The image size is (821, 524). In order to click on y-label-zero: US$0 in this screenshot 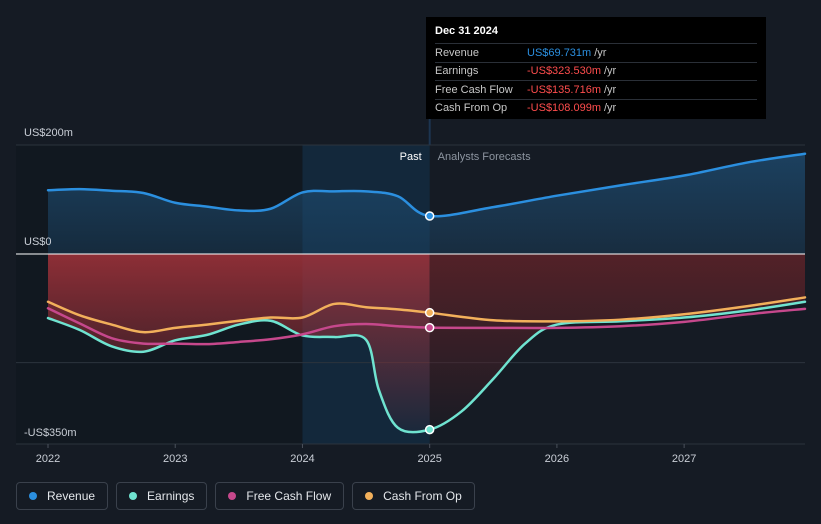, I will do `click(38, 242)`.